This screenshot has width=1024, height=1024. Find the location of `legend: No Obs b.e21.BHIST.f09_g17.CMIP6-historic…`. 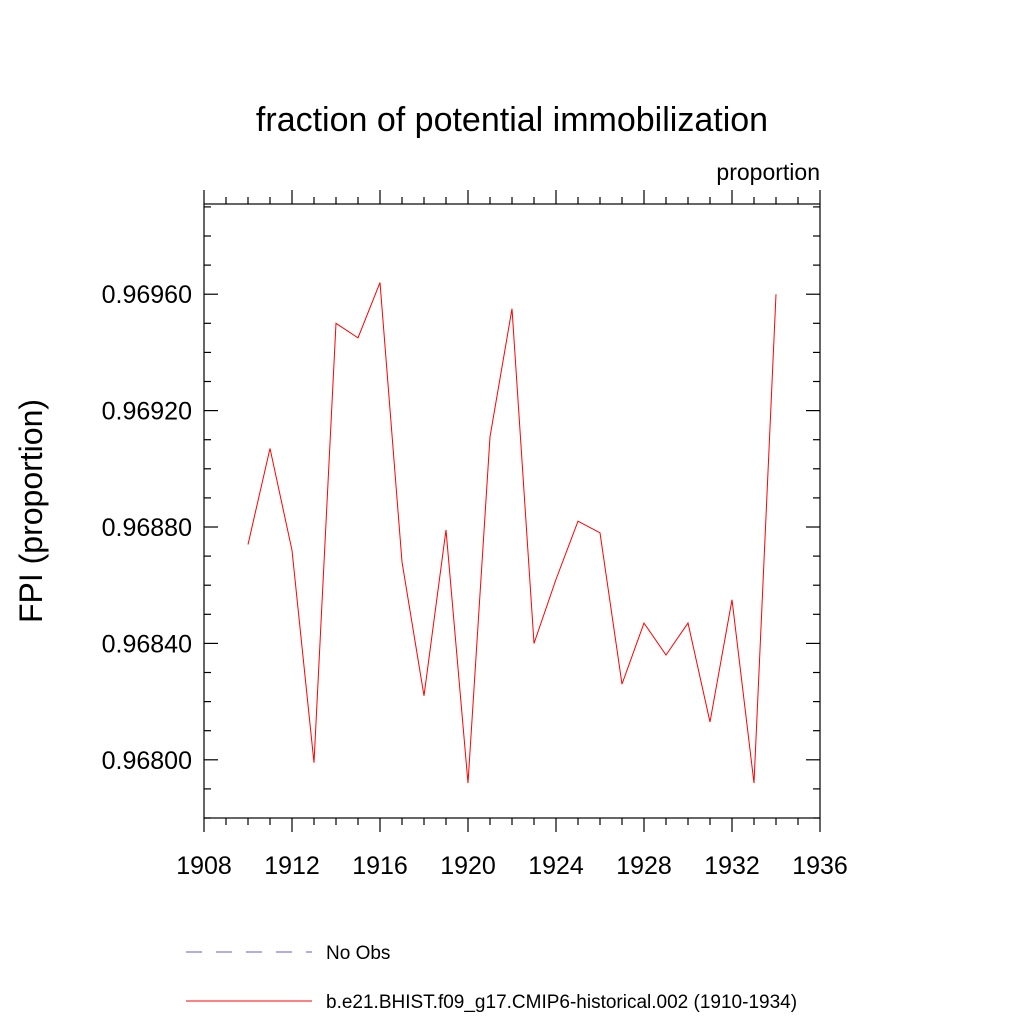

legend: No Obs b.e21.BHIST.f09_g17.CMIP6-historic… is located at coordinates (491, 978).